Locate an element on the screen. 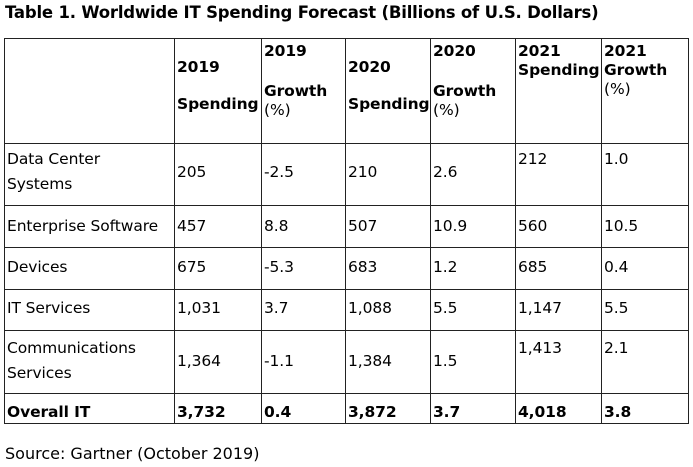 This screenshot has width=693, height=467. row-label-enterprise-software: Enterprise Software is located at coordinates (83, 226).